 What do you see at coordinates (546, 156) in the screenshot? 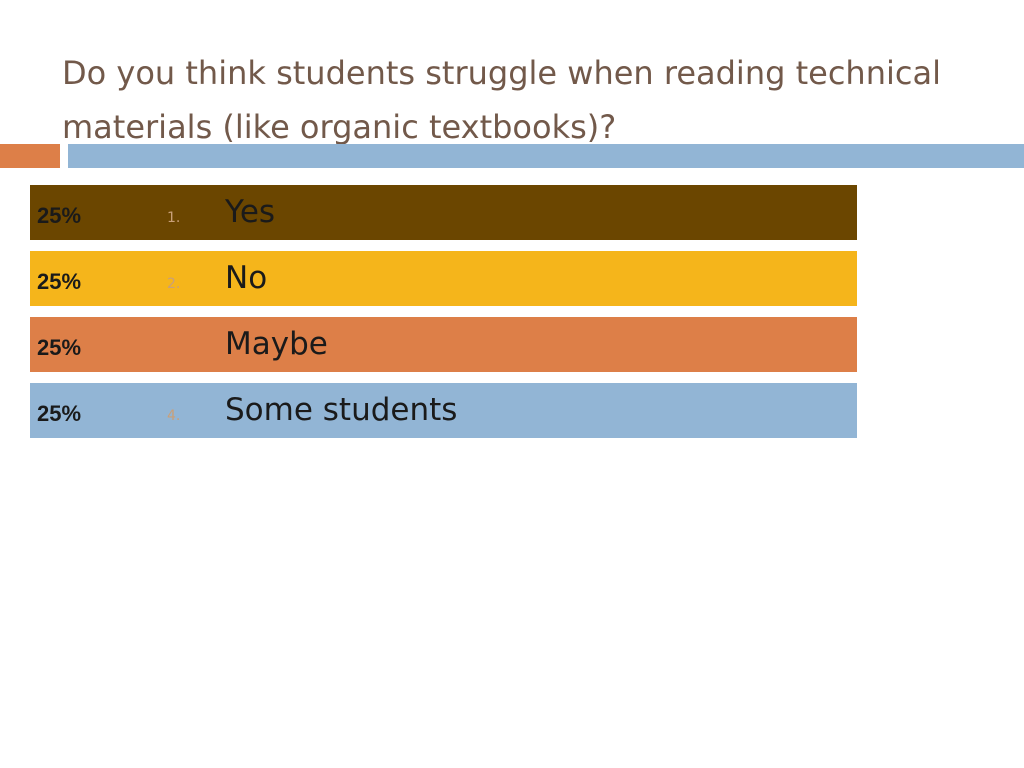
I see `title-rule-blue` at bounding box center [546, 156].